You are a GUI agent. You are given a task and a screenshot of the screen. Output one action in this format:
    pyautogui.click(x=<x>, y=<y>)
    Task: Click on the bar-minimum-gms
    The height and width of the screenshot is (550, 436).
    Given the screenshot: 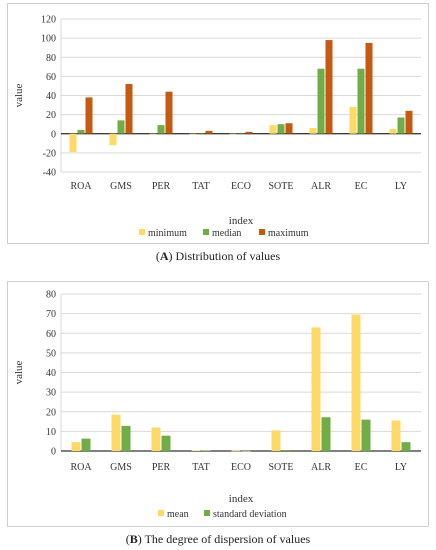 What is the action you would take?
    pyautogui.click(x=113, y=139)
    